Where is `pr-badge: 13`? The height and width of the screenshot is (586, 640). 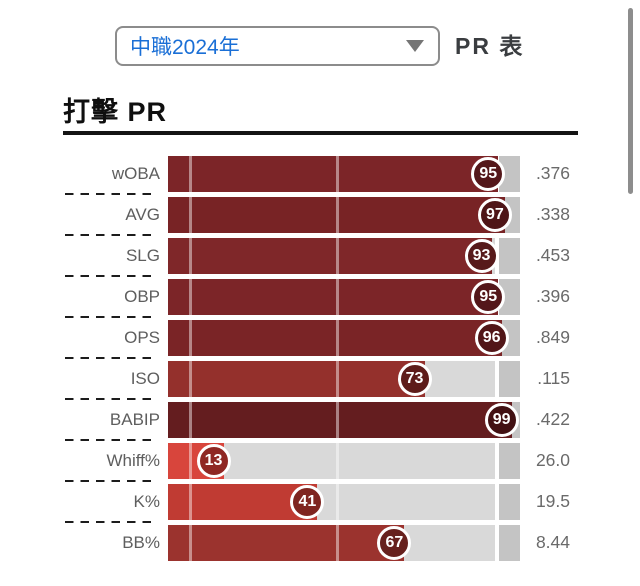 pr-badge: 13 is located at coordinates (213, 460).